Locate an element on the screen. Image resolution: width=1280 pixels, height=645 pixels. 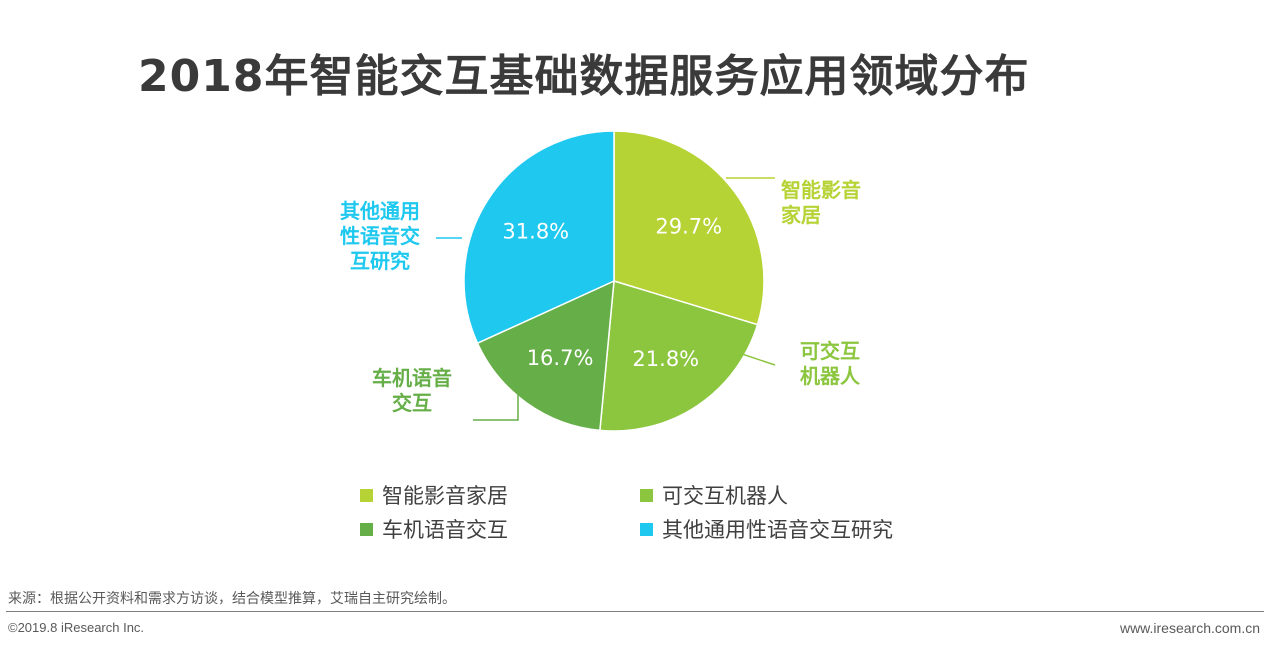
leader-line-car-voice is located at coordinates (496, 408).